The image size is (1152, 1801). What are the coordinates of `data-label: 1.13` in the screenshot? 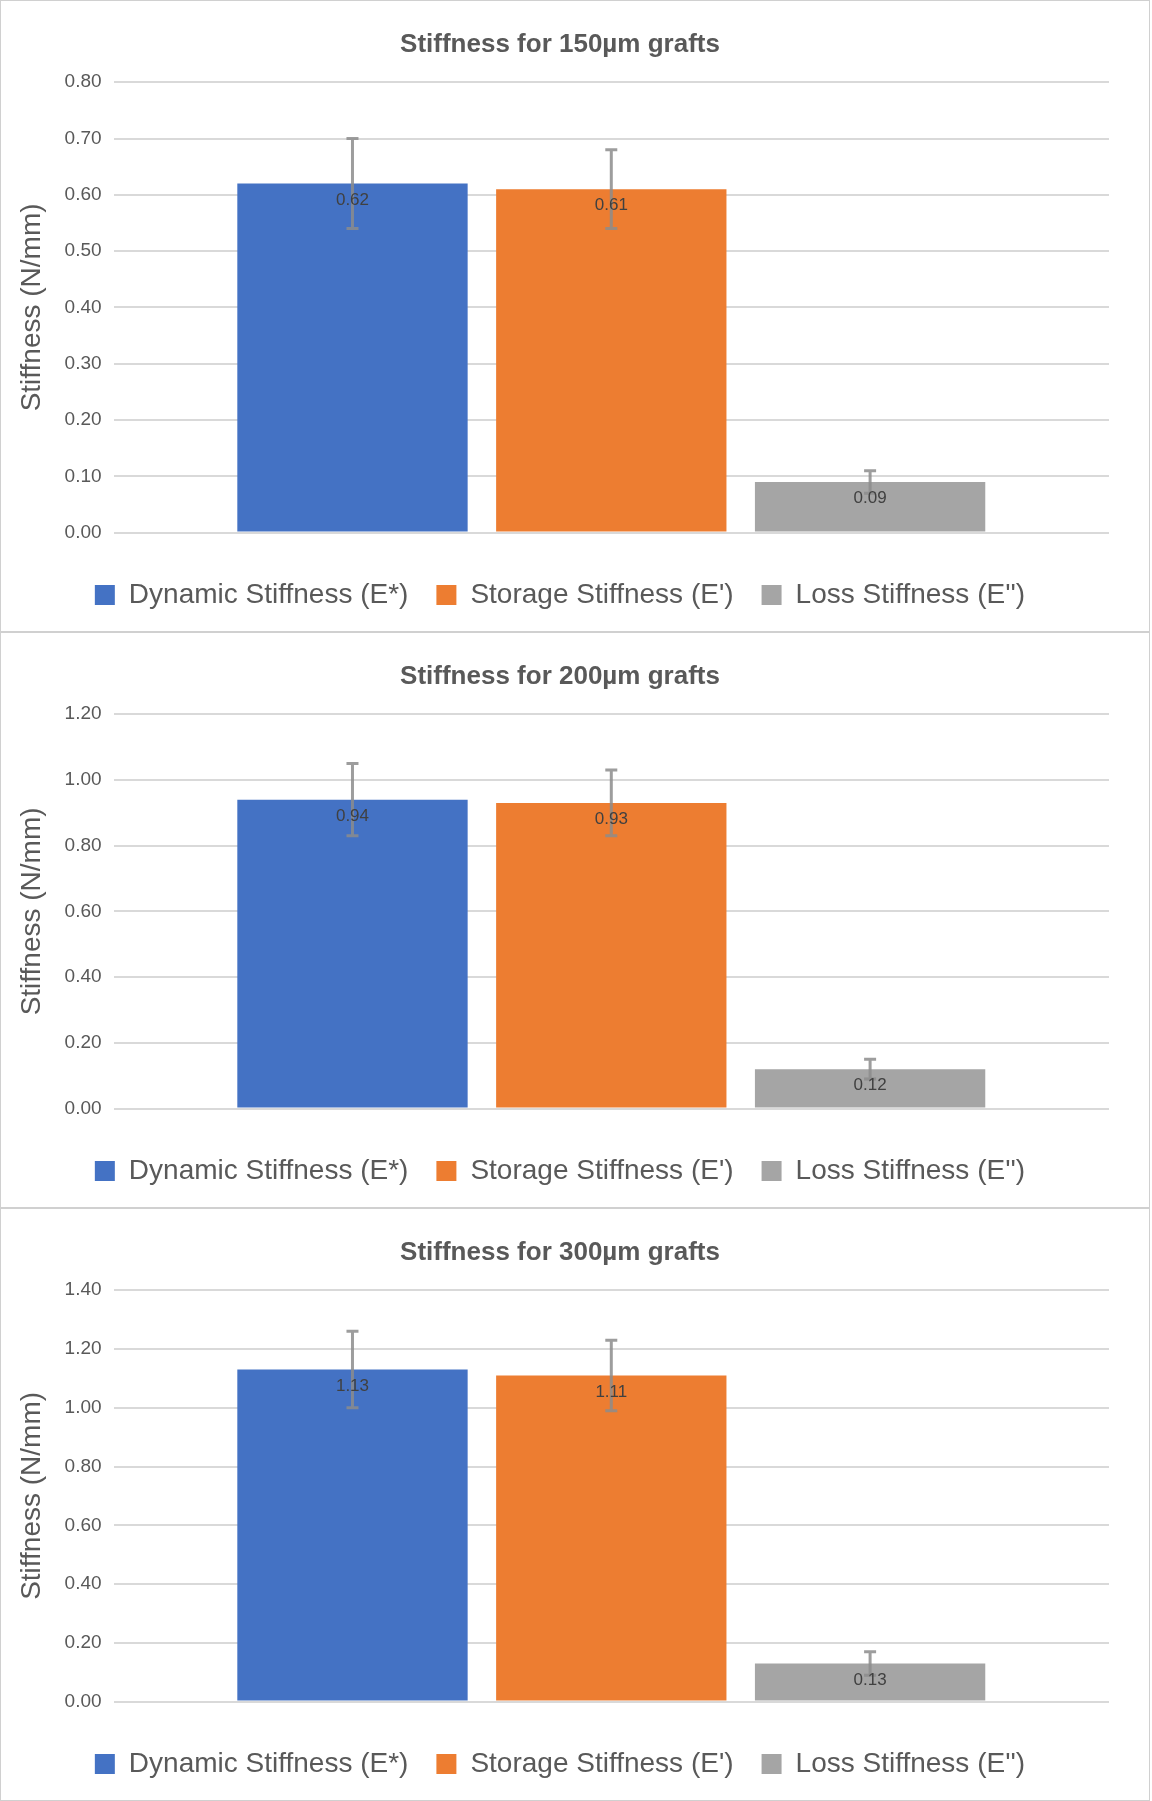 It's located at (352, 1385).